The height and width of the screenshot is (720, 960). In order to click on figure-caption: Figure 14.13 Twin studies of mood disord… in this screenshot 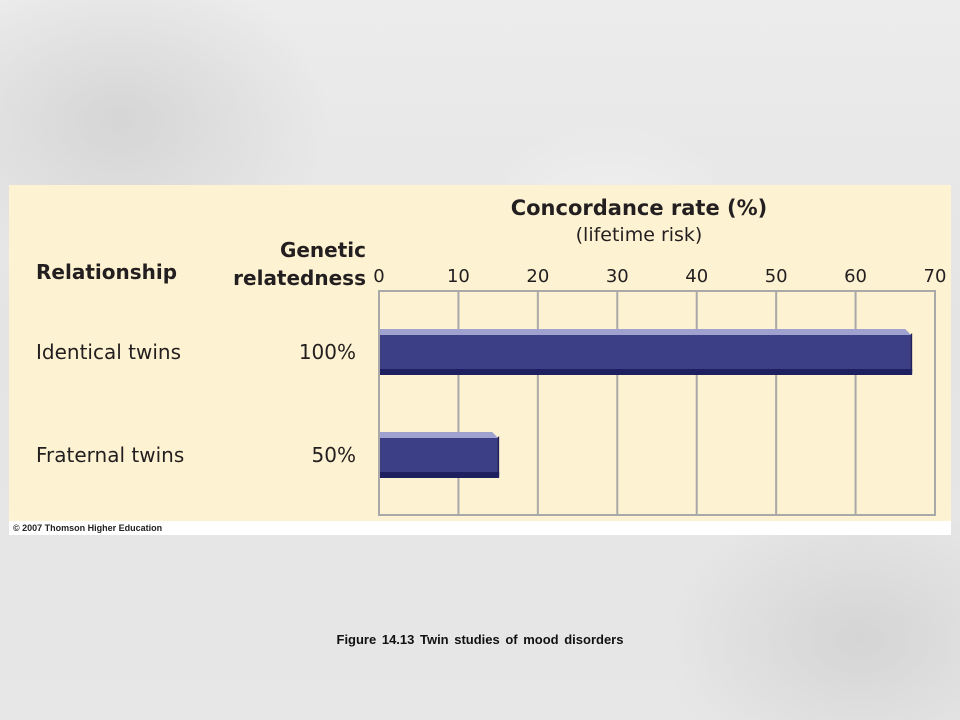, I will do `click(480, 639)`.